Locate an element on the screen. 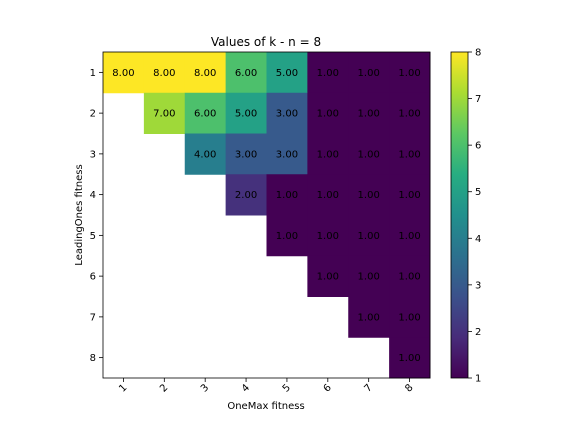  y-tick-label: 5 is located at coordinates (93, 236).